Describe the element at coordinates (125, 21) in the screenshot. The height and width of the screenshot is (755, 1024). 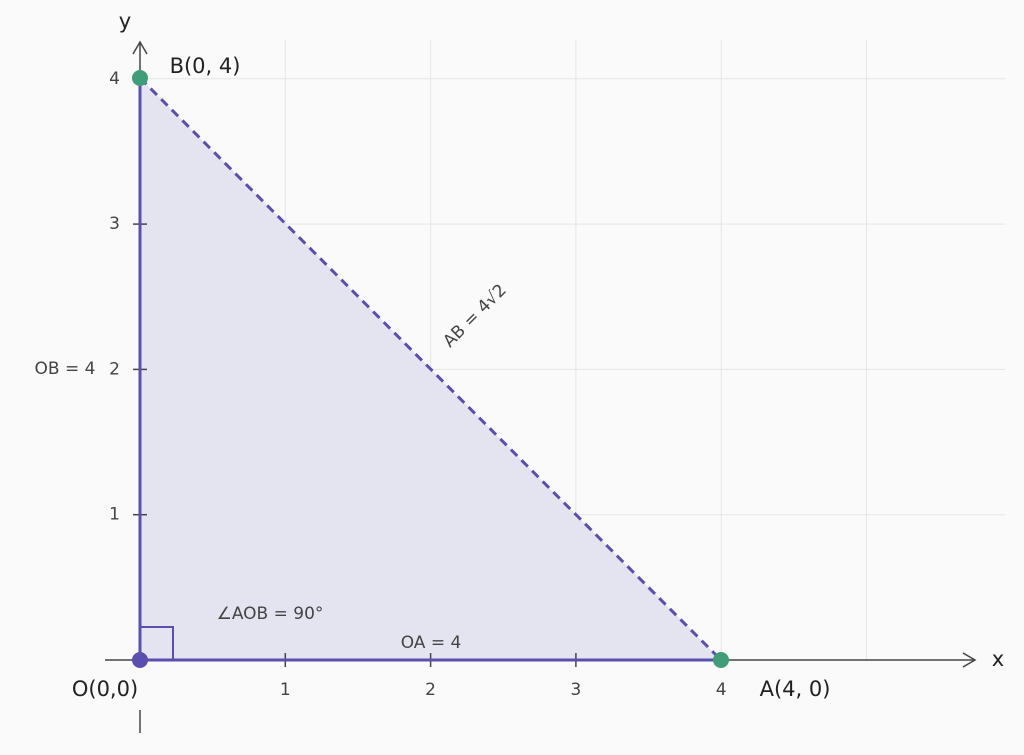
I see `y-axis-label: y` at that location.